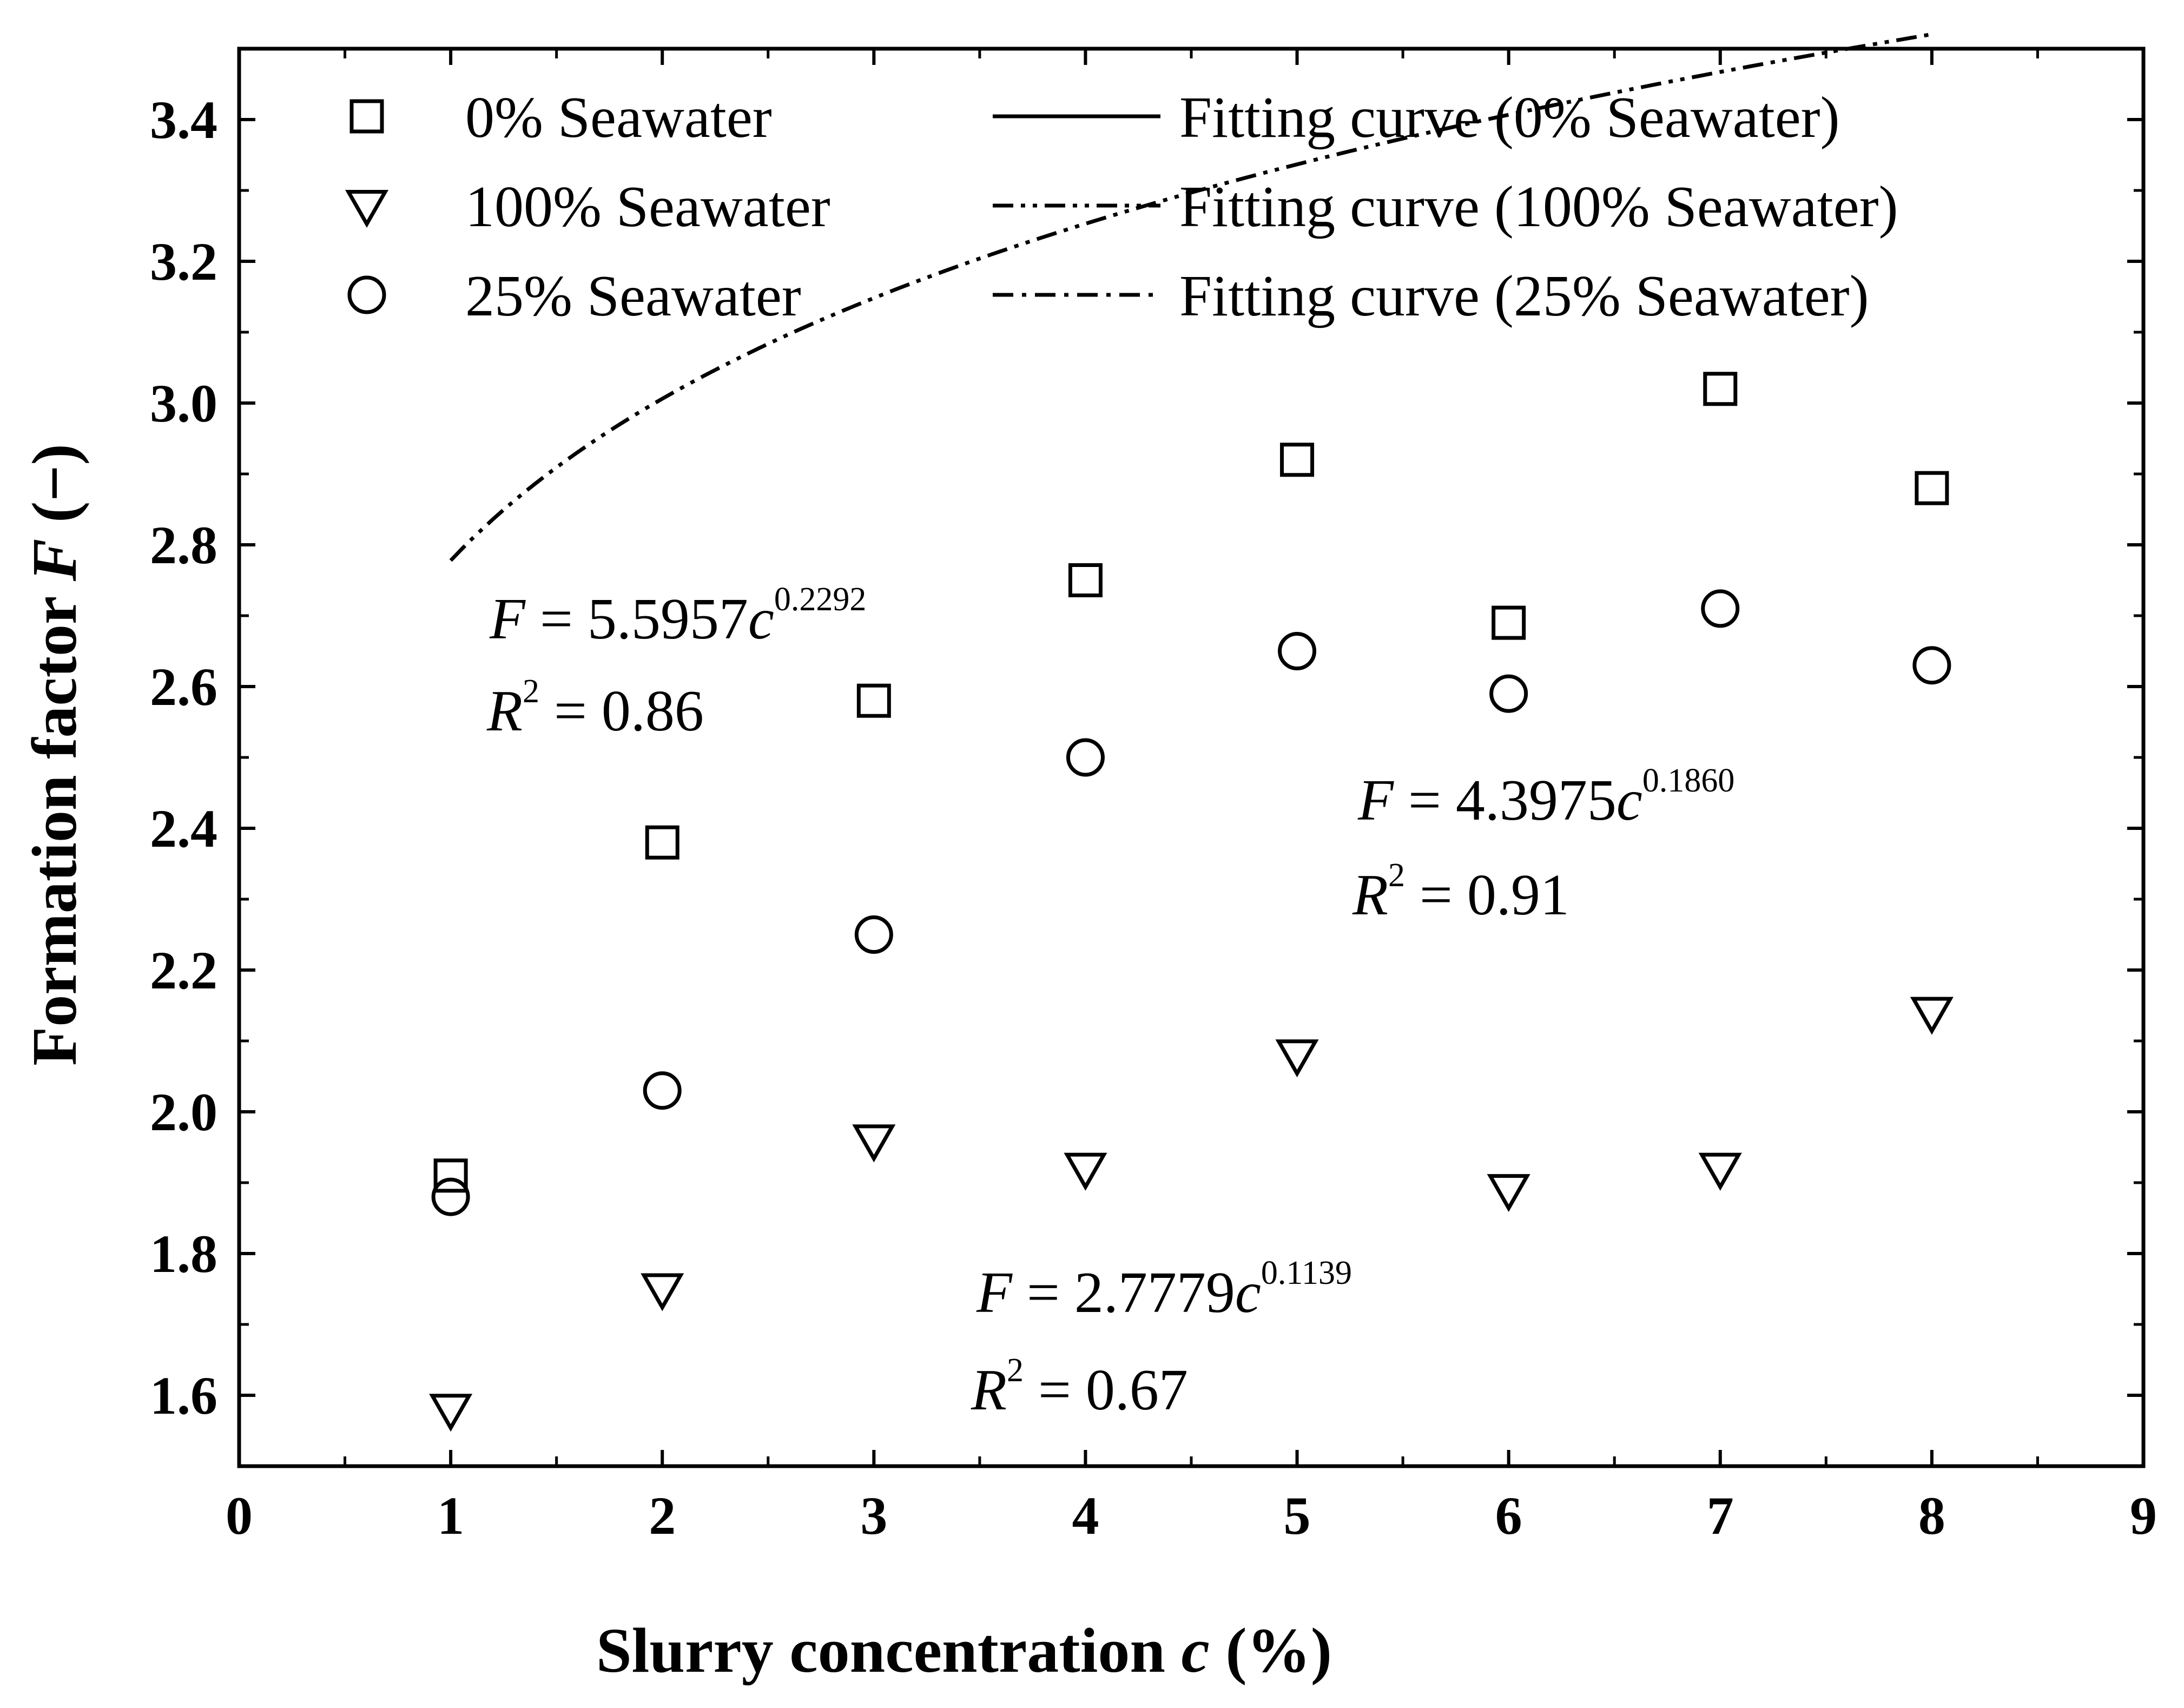 Image resolution: width=2184 pixels, height=1708 pixels. Describe the element at coordinates (1524, 296) in the screenshot. I see `legend-fit-label: Fitting curve (25% Seawater)` at that location.